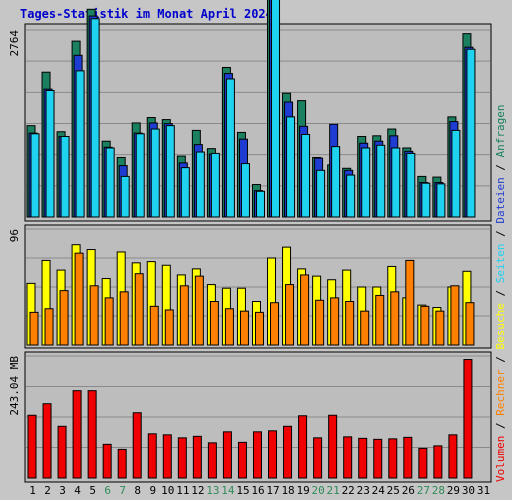 The image size is (512, 500). What do you see at coordinates (500, 392) in the screenshot?
I see `legend-entry-rechner: Rechner` at bounding box center [500, 392].